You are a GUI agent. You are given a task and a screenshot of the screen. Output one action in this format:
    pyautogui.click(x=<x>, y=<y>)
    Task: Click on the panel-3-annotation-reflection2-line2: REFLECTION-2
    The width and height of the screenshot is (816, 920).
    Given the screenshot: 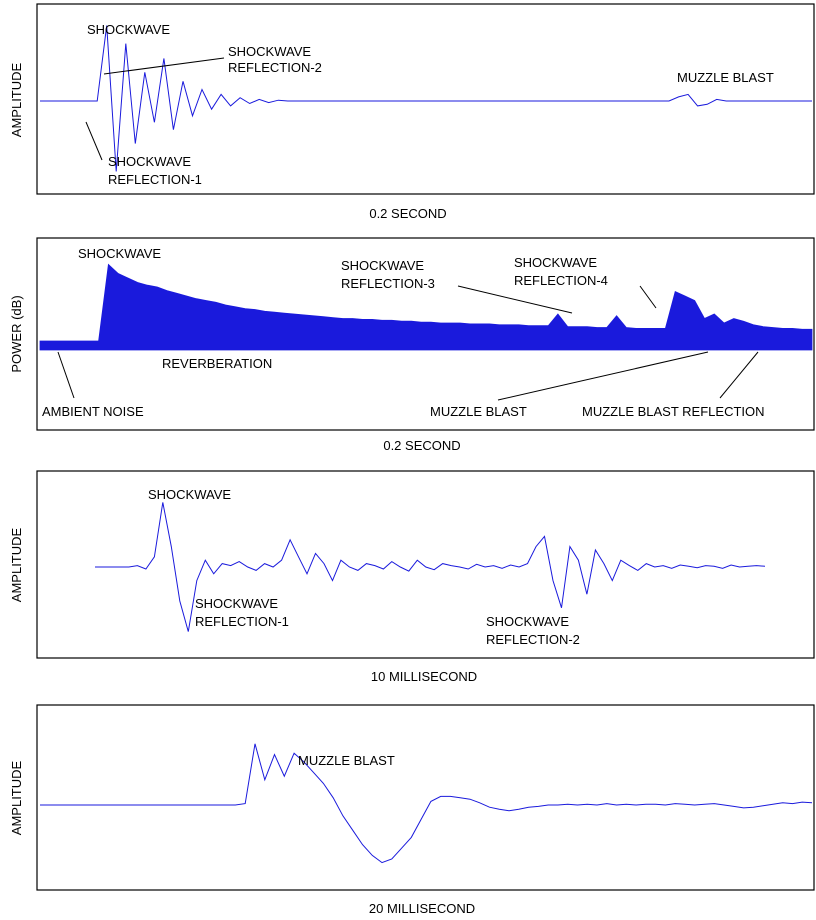 What is the action you would take?
    pyautogui.click(x=533, y=639)
    